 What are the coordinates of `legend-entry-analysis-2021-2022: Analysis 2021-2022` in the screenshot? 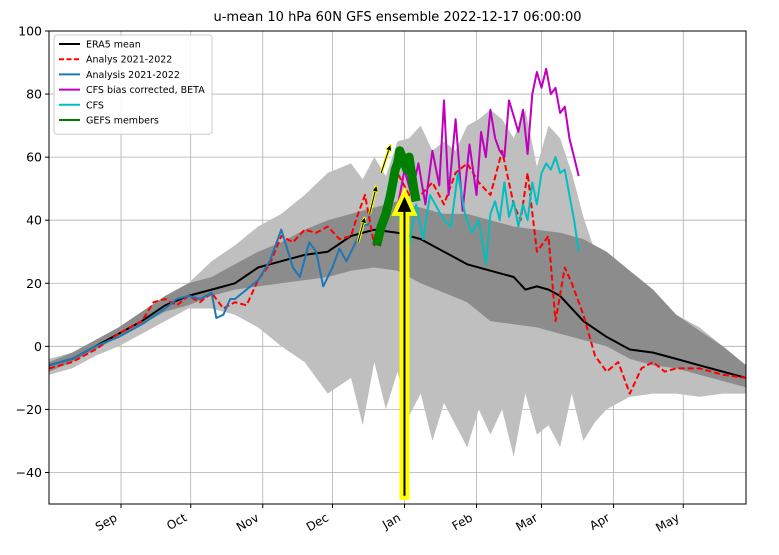 It's located at (119, 75).